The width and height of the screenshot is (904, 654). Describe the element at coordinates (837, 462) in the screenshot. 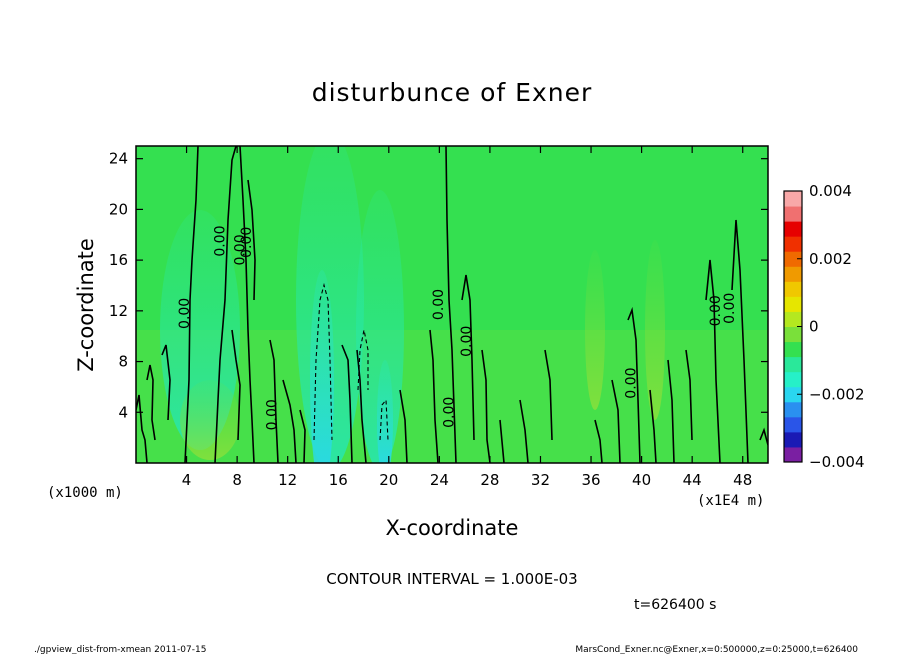

I see `colorbar-tick-label: −0.004` at that location.